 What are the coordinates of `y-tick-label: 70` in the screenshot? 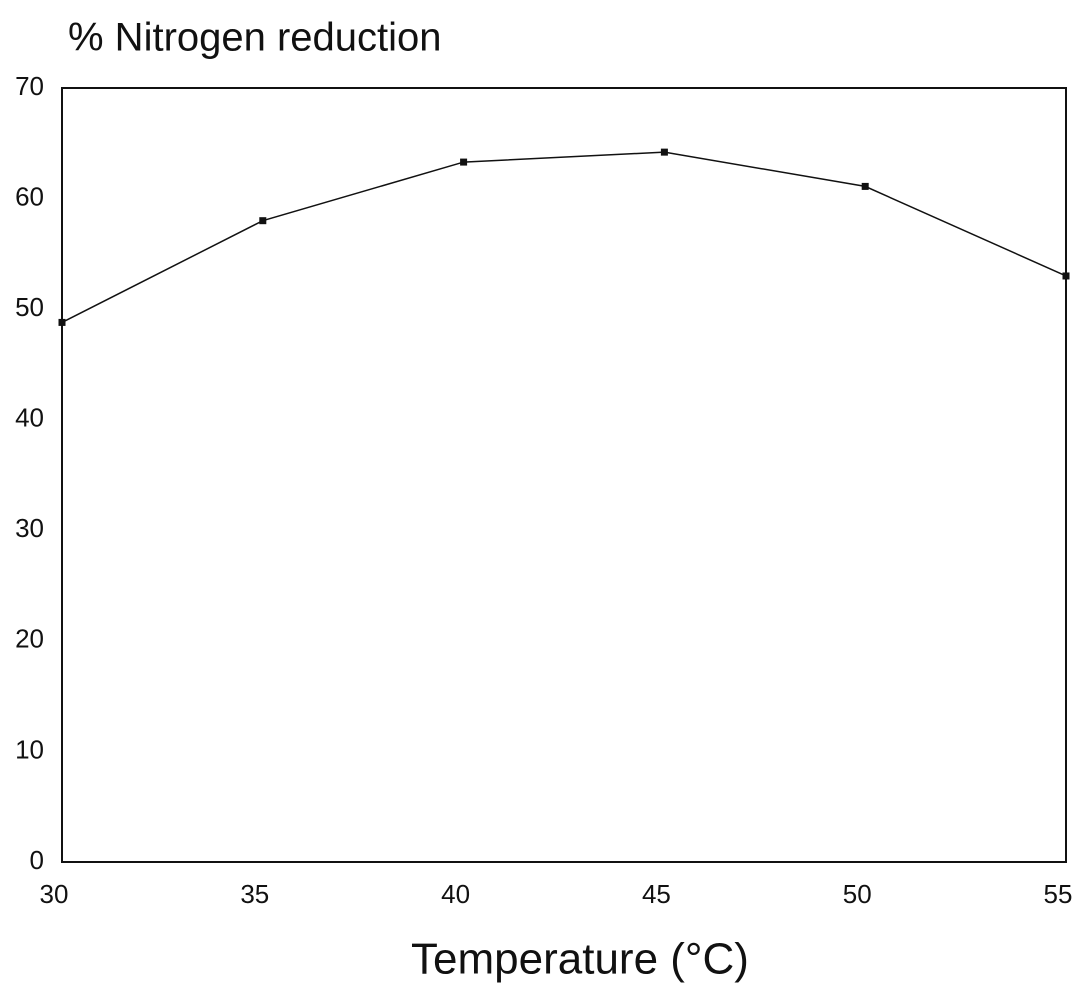 It's located at (29, 86).